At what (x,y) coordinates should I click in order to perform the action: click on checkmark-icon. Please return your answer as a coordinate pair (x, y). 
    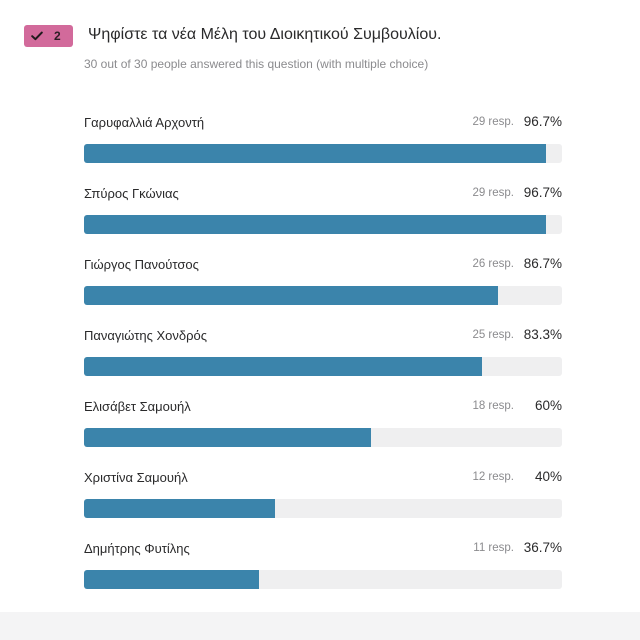
    Looking at the image, I should click on (37, 36).